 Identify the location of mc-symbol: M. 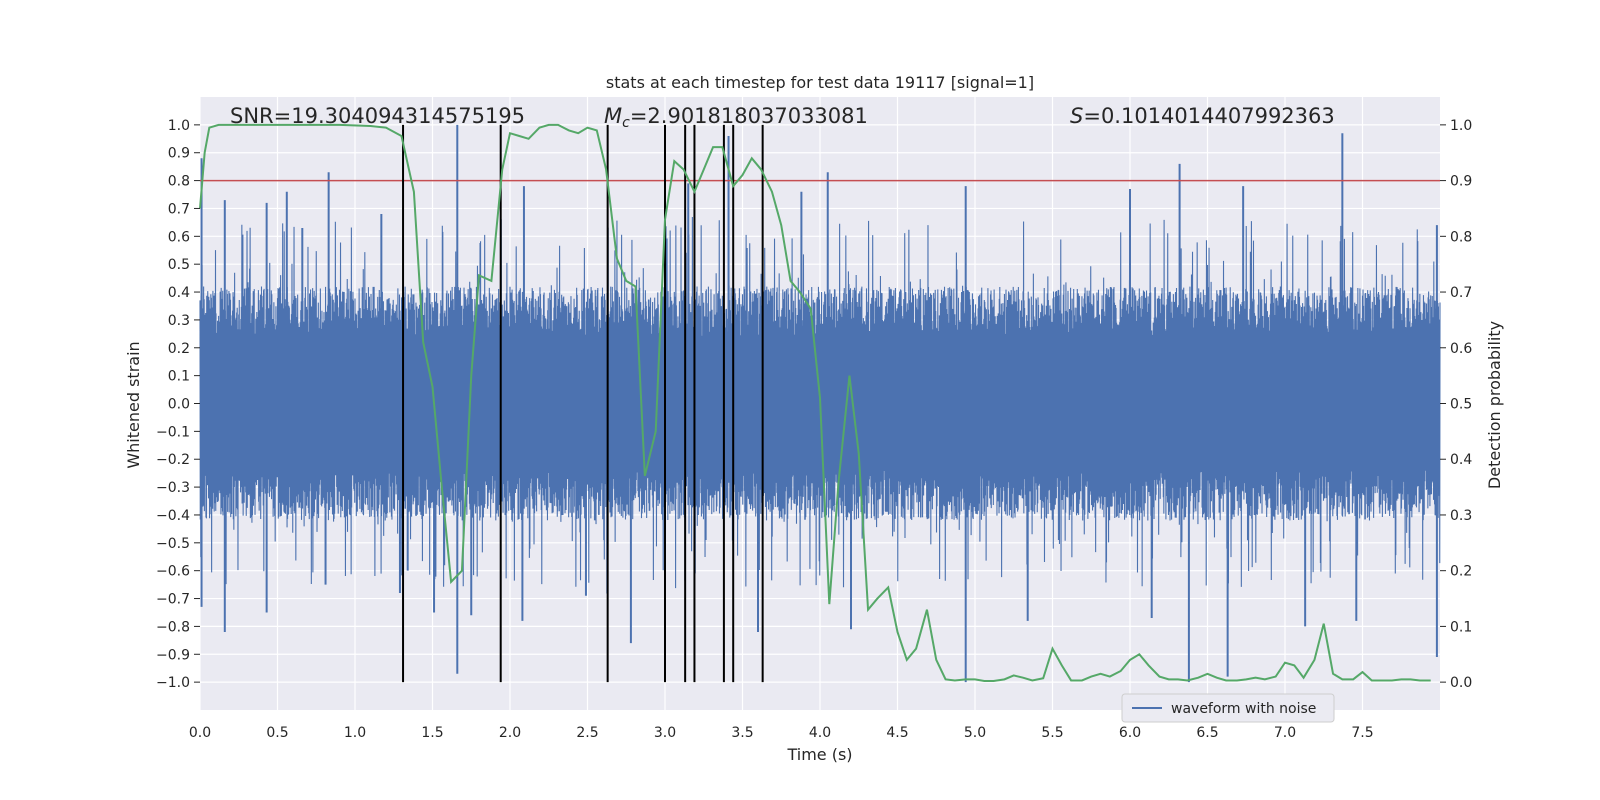
(613, 116).